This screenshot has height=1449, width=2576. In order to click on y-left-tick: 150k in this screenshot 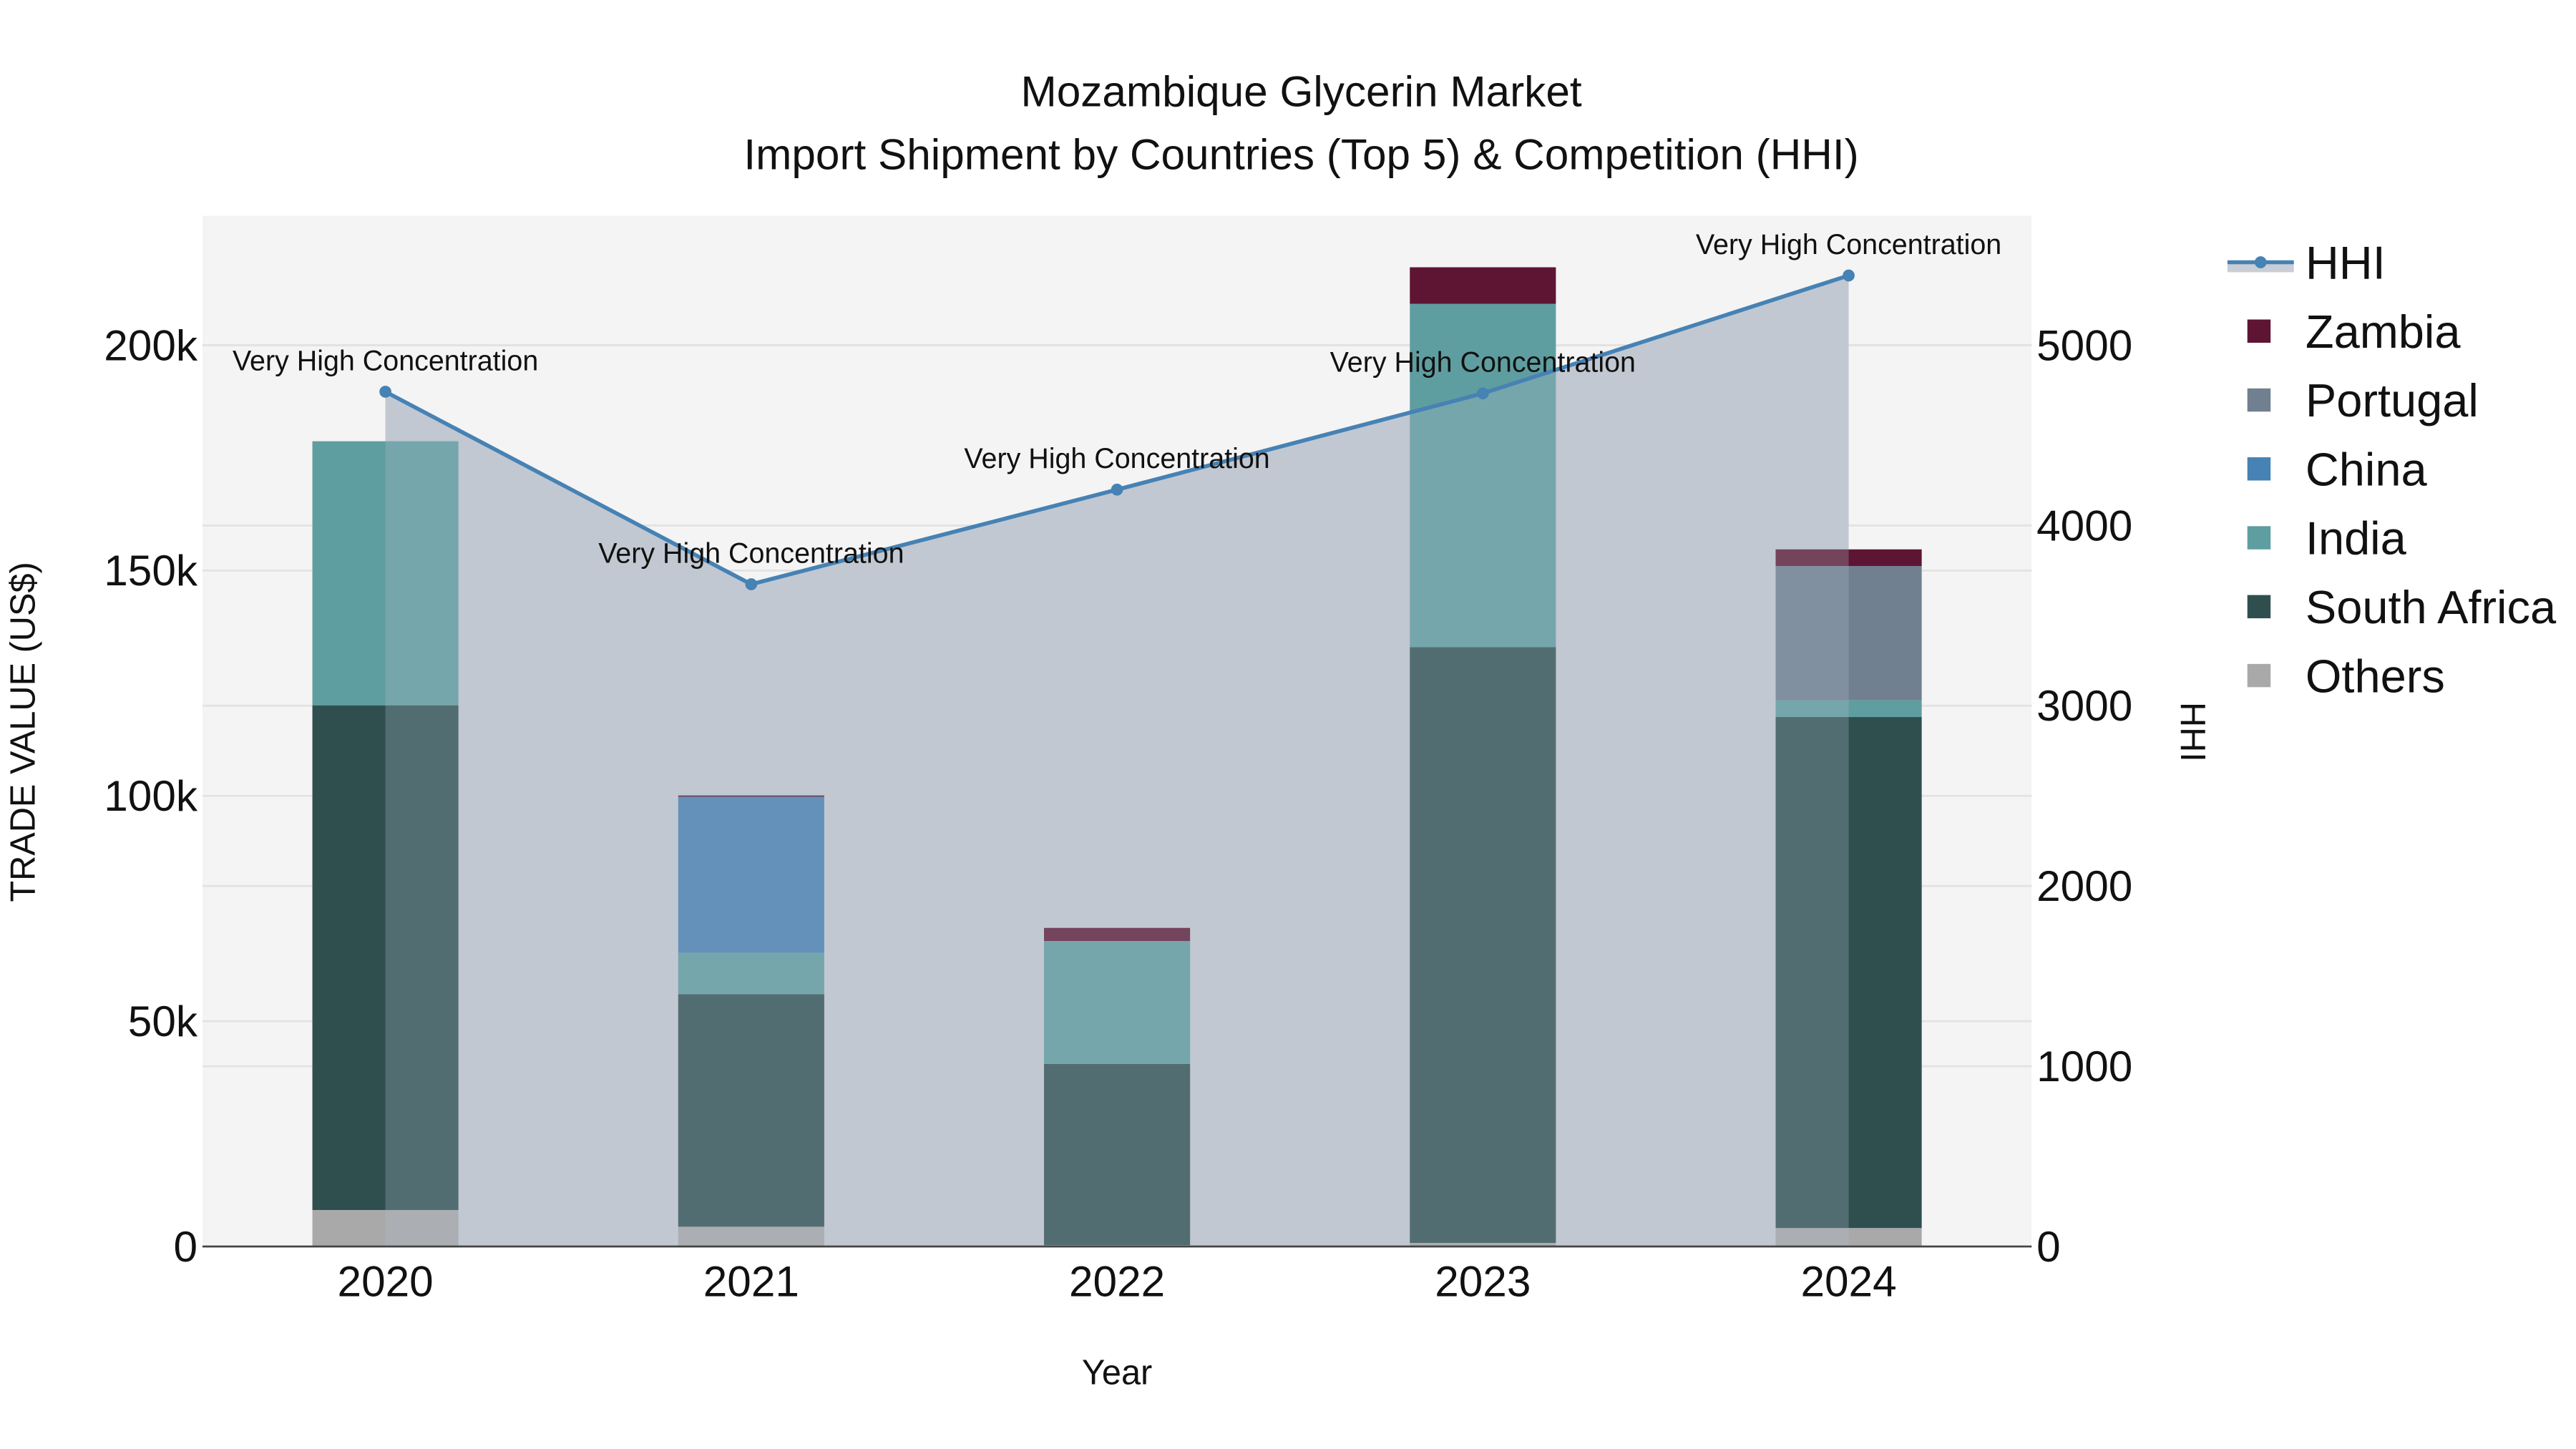, I will do `click(151, 570)`.